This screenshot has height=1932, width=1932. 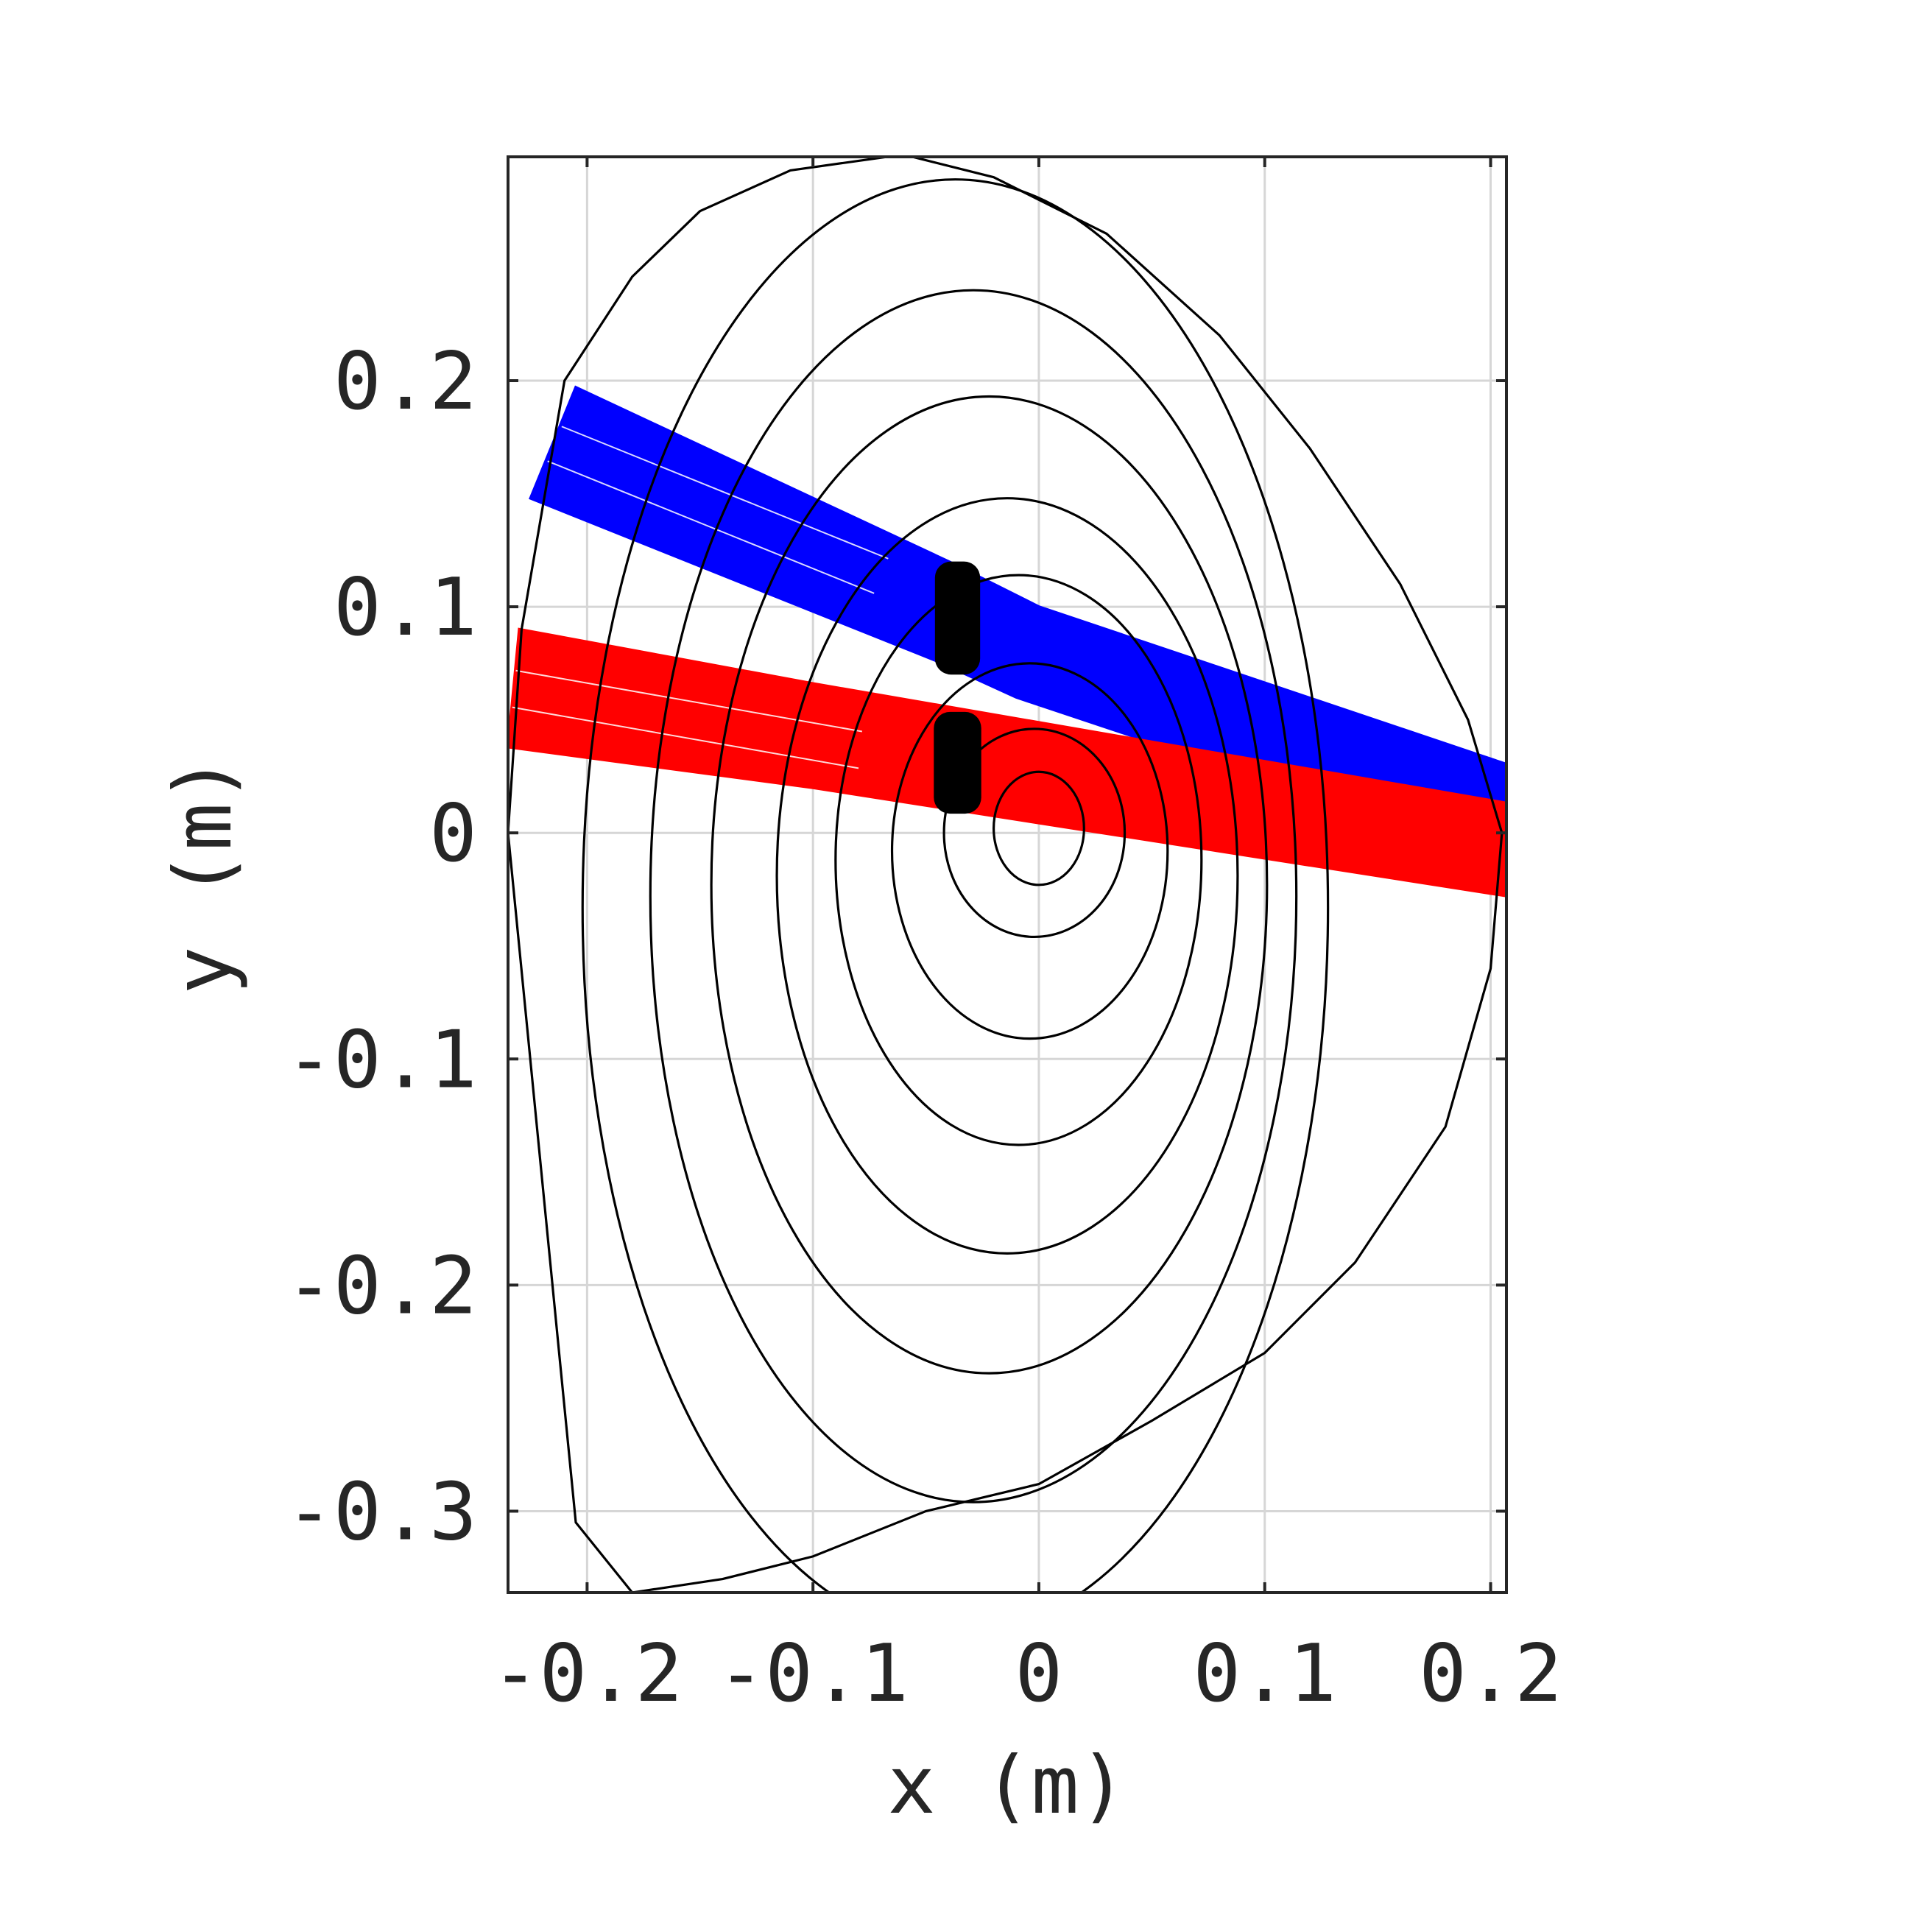 I want to click on y-tick-label: 0.2, so click(x=406, y=382).